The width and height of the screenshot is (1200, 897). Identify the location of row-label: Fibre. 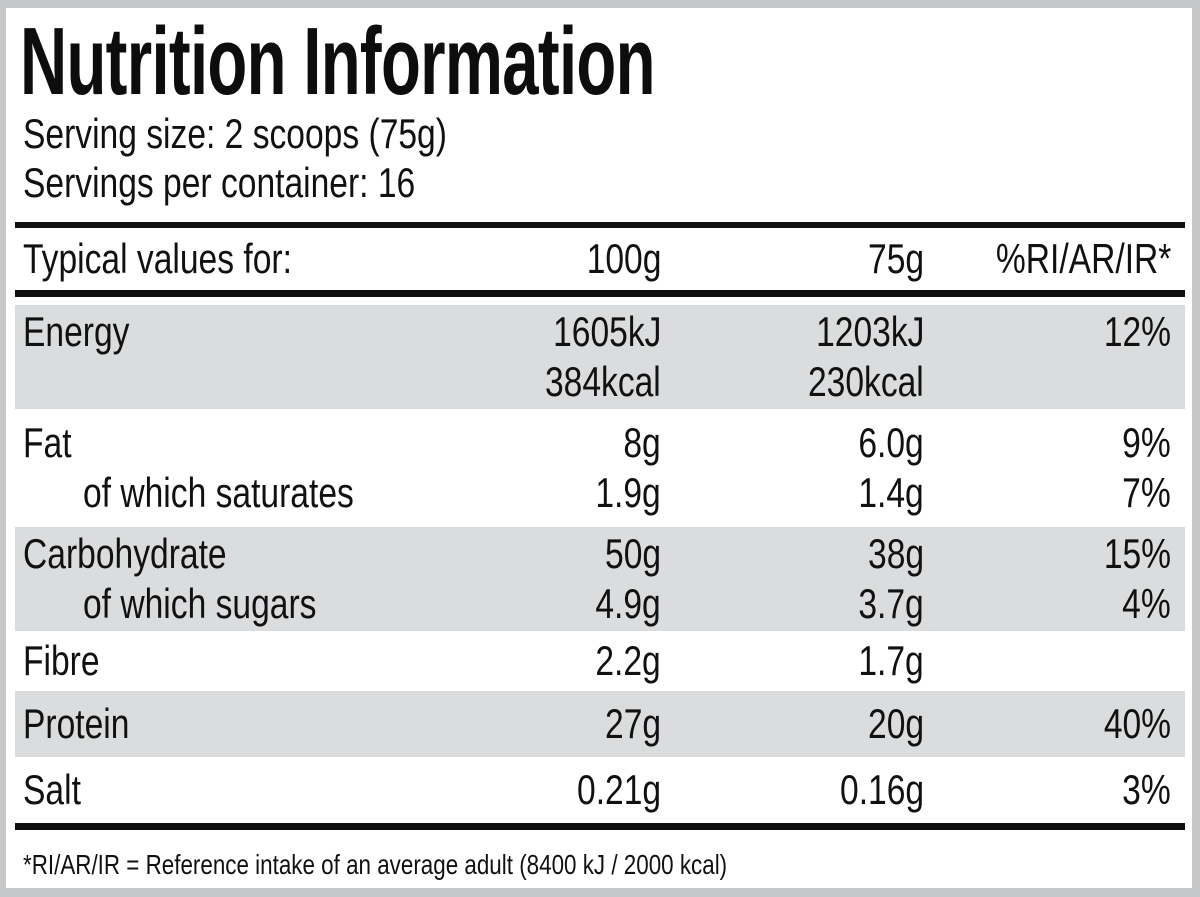
(61, 660).